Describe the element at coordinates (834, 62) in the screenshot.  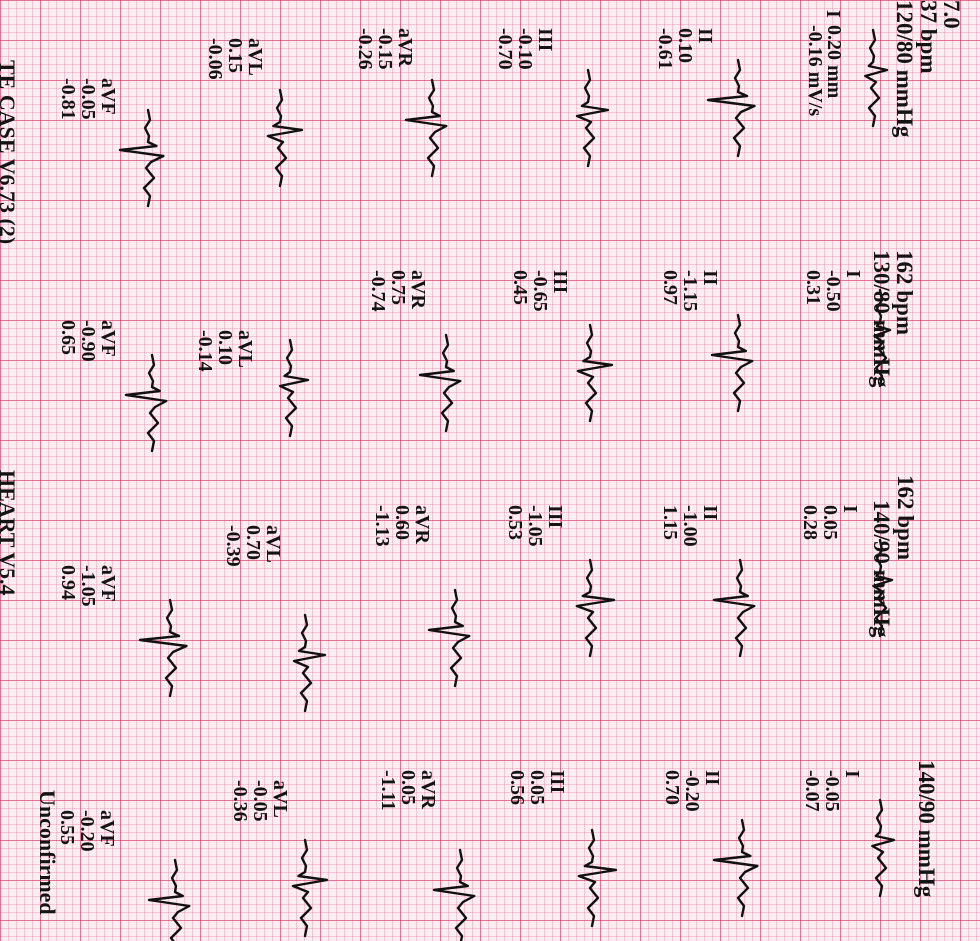
I see `scale-amplitude: 0.20 mm` at that location.